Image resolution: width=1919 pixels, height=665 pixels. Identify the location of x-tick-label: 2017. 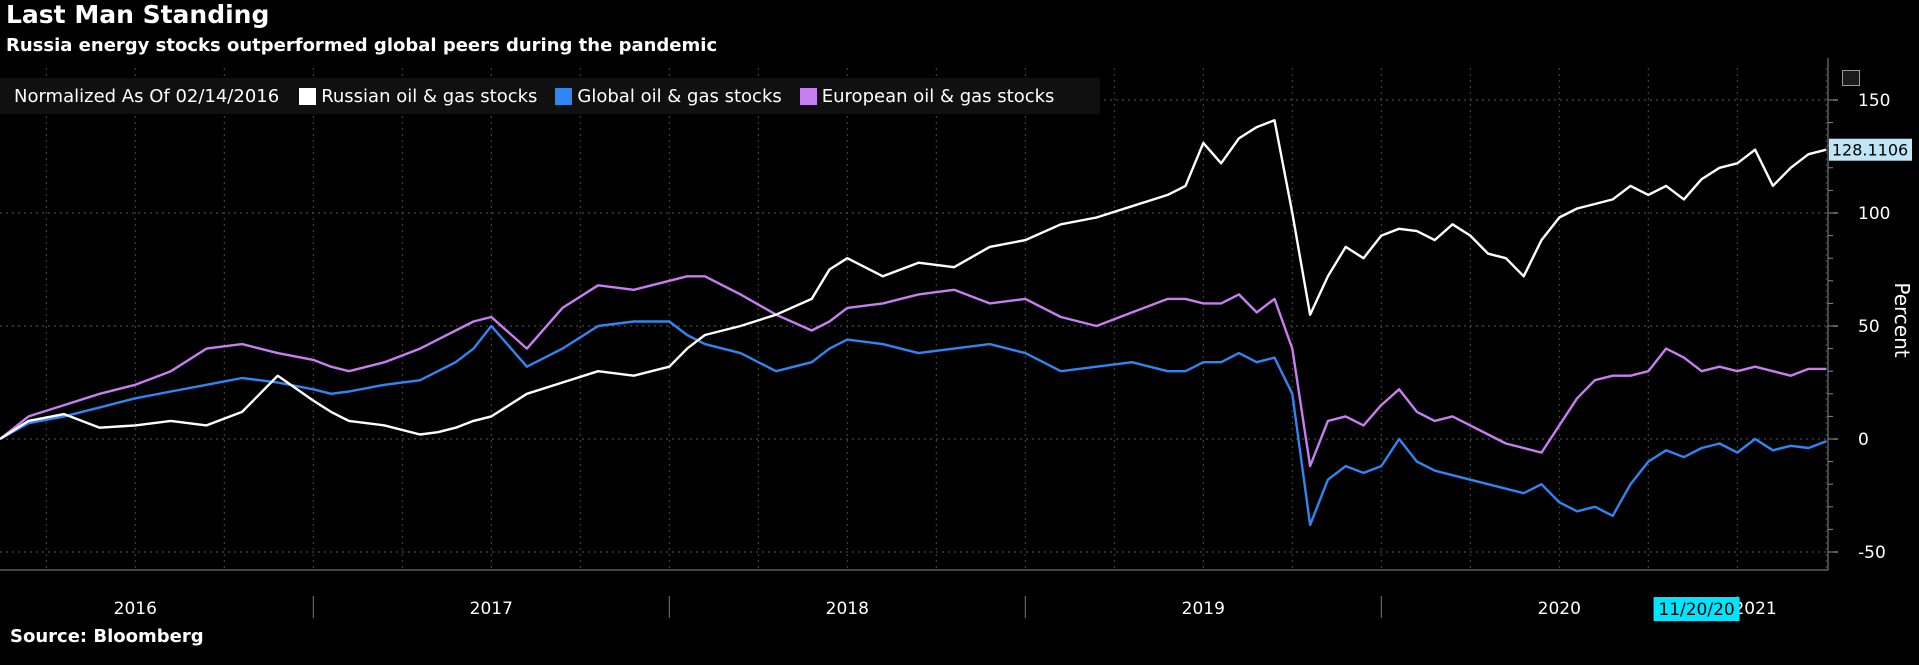
(491, 609).